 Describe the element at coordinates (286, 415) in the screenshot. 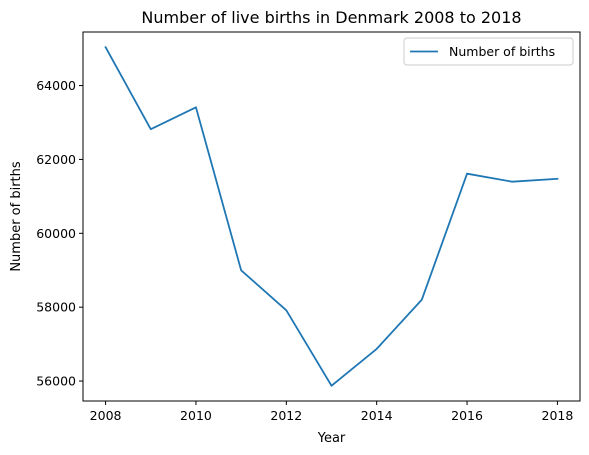

I see `x-tick-label: 2012` at that location.